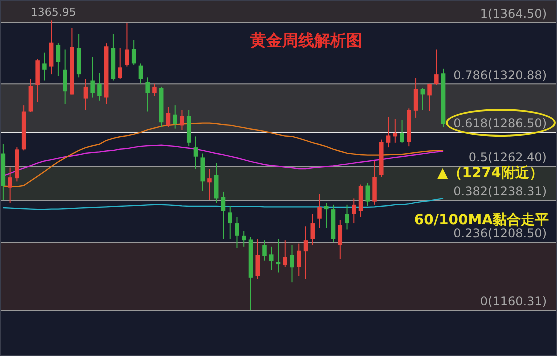 This screenshot has height=356, width=557. What do you see at coordinates (491, 173) in the screenshot?
I see `annotation: ▲（1274附近）` at bounding box center [491, 173].